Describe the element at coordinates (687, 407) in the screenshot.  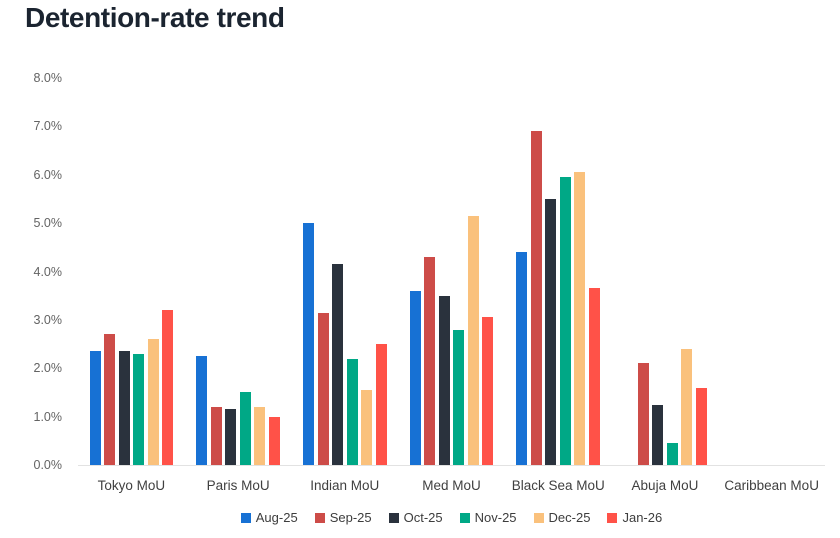
I see `bar-dec-25-abuja-mou` at that location.